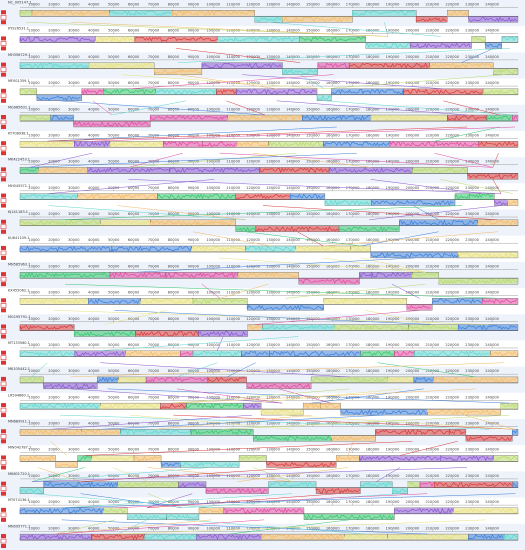 The height and width of the screenshot is (550, 525). I want to click on ruler-label: 70000, so click(154, 319).